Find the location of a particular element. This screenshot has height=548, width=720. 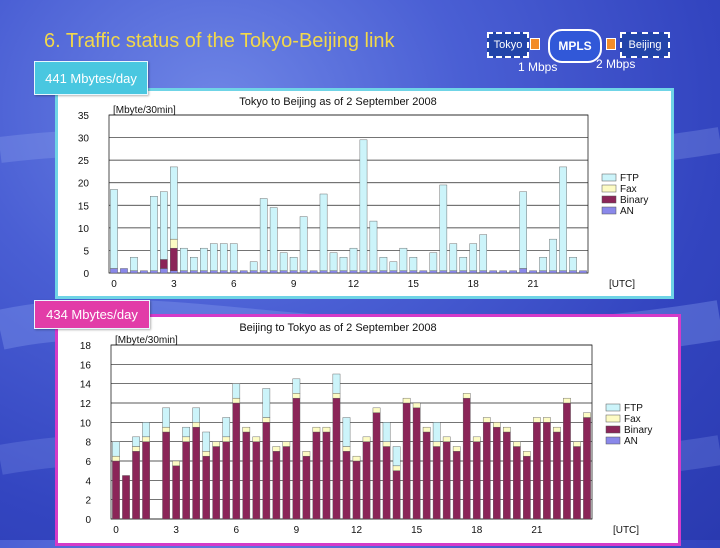

left-link-speed: 1 Mbps is located at coordinates (538, 67).